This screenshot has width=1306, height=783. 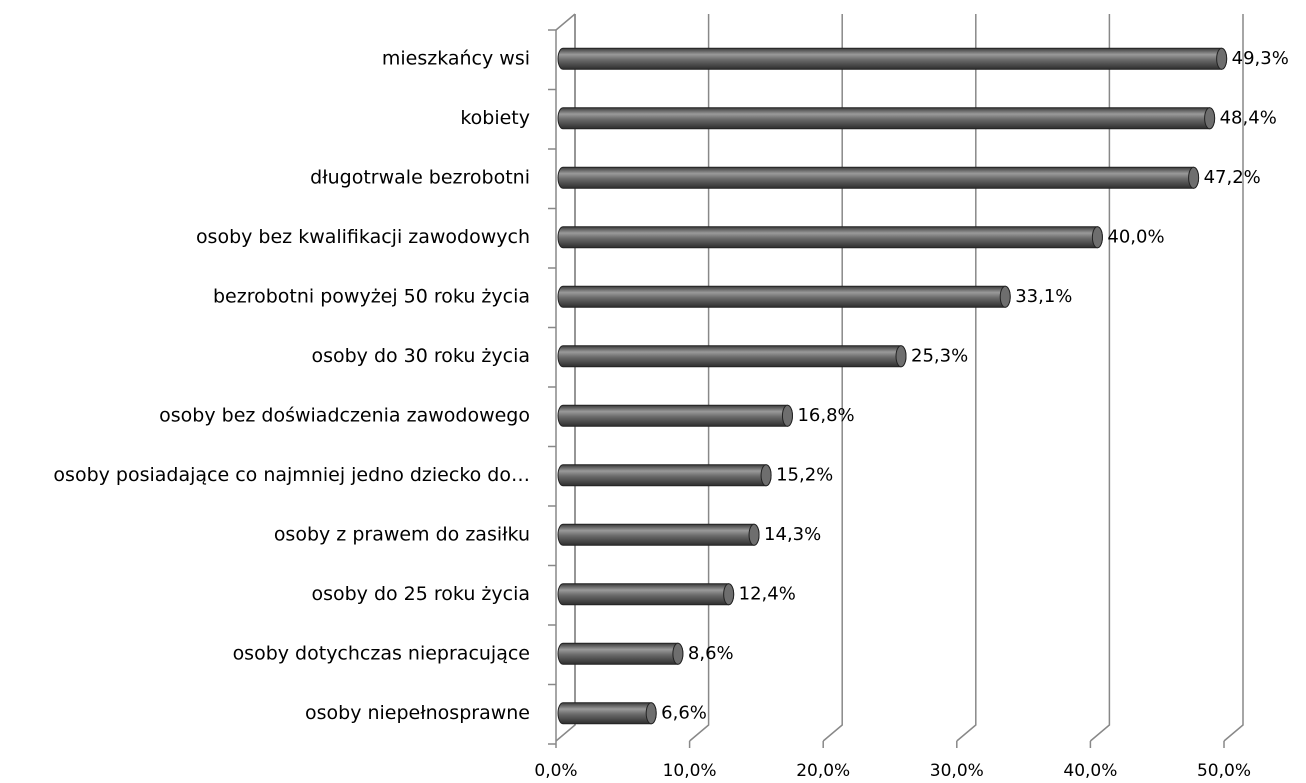 What do you see at coordinates (823, 771) in the screenshot?
I see `x-tick-label: 20,0%` at bounding box center [823, 771].